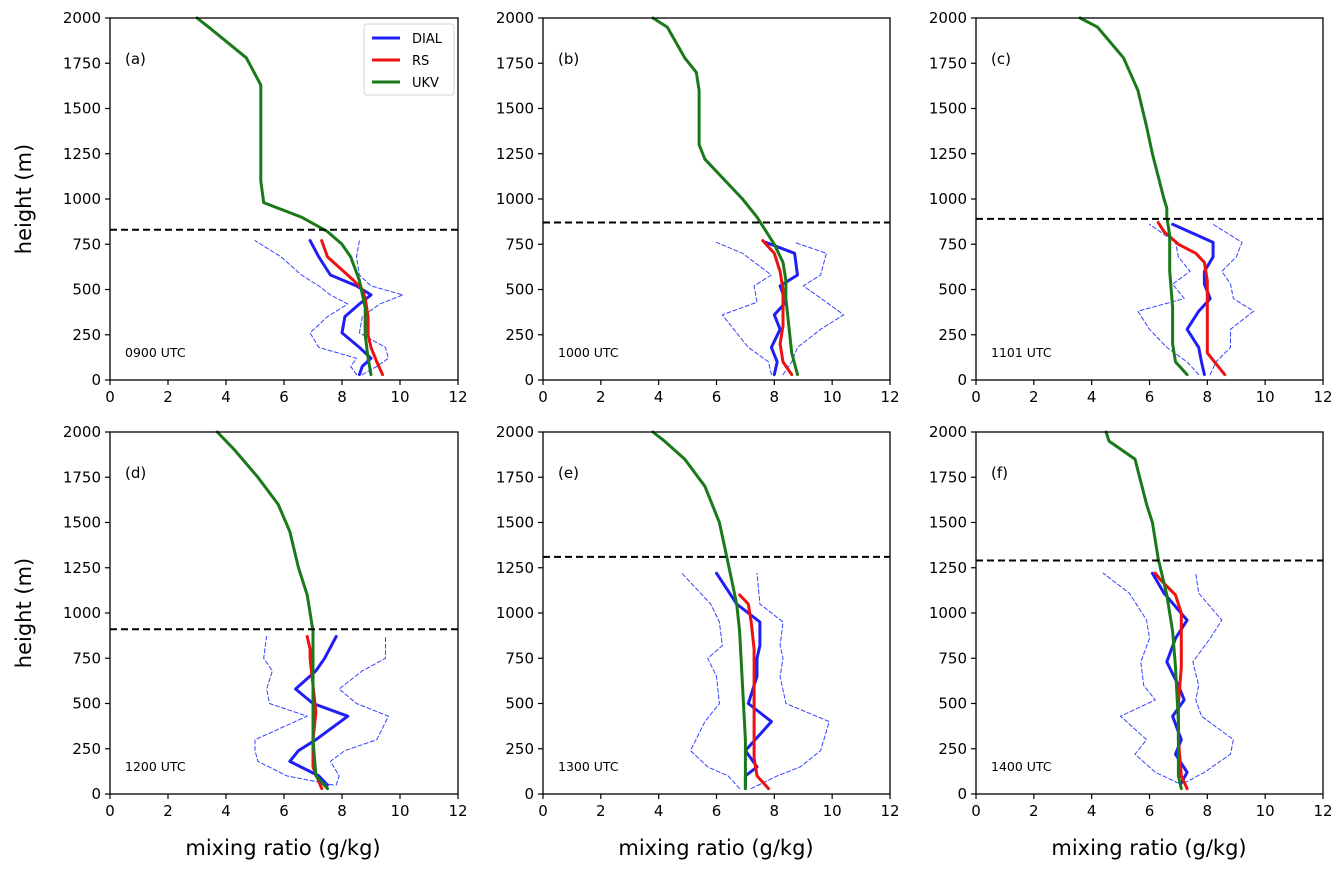 The width and height of the screenshot is (1342, 871). I want to click on x-axis-label-right: mixing ratio (g/kg), so click(1148, 848).